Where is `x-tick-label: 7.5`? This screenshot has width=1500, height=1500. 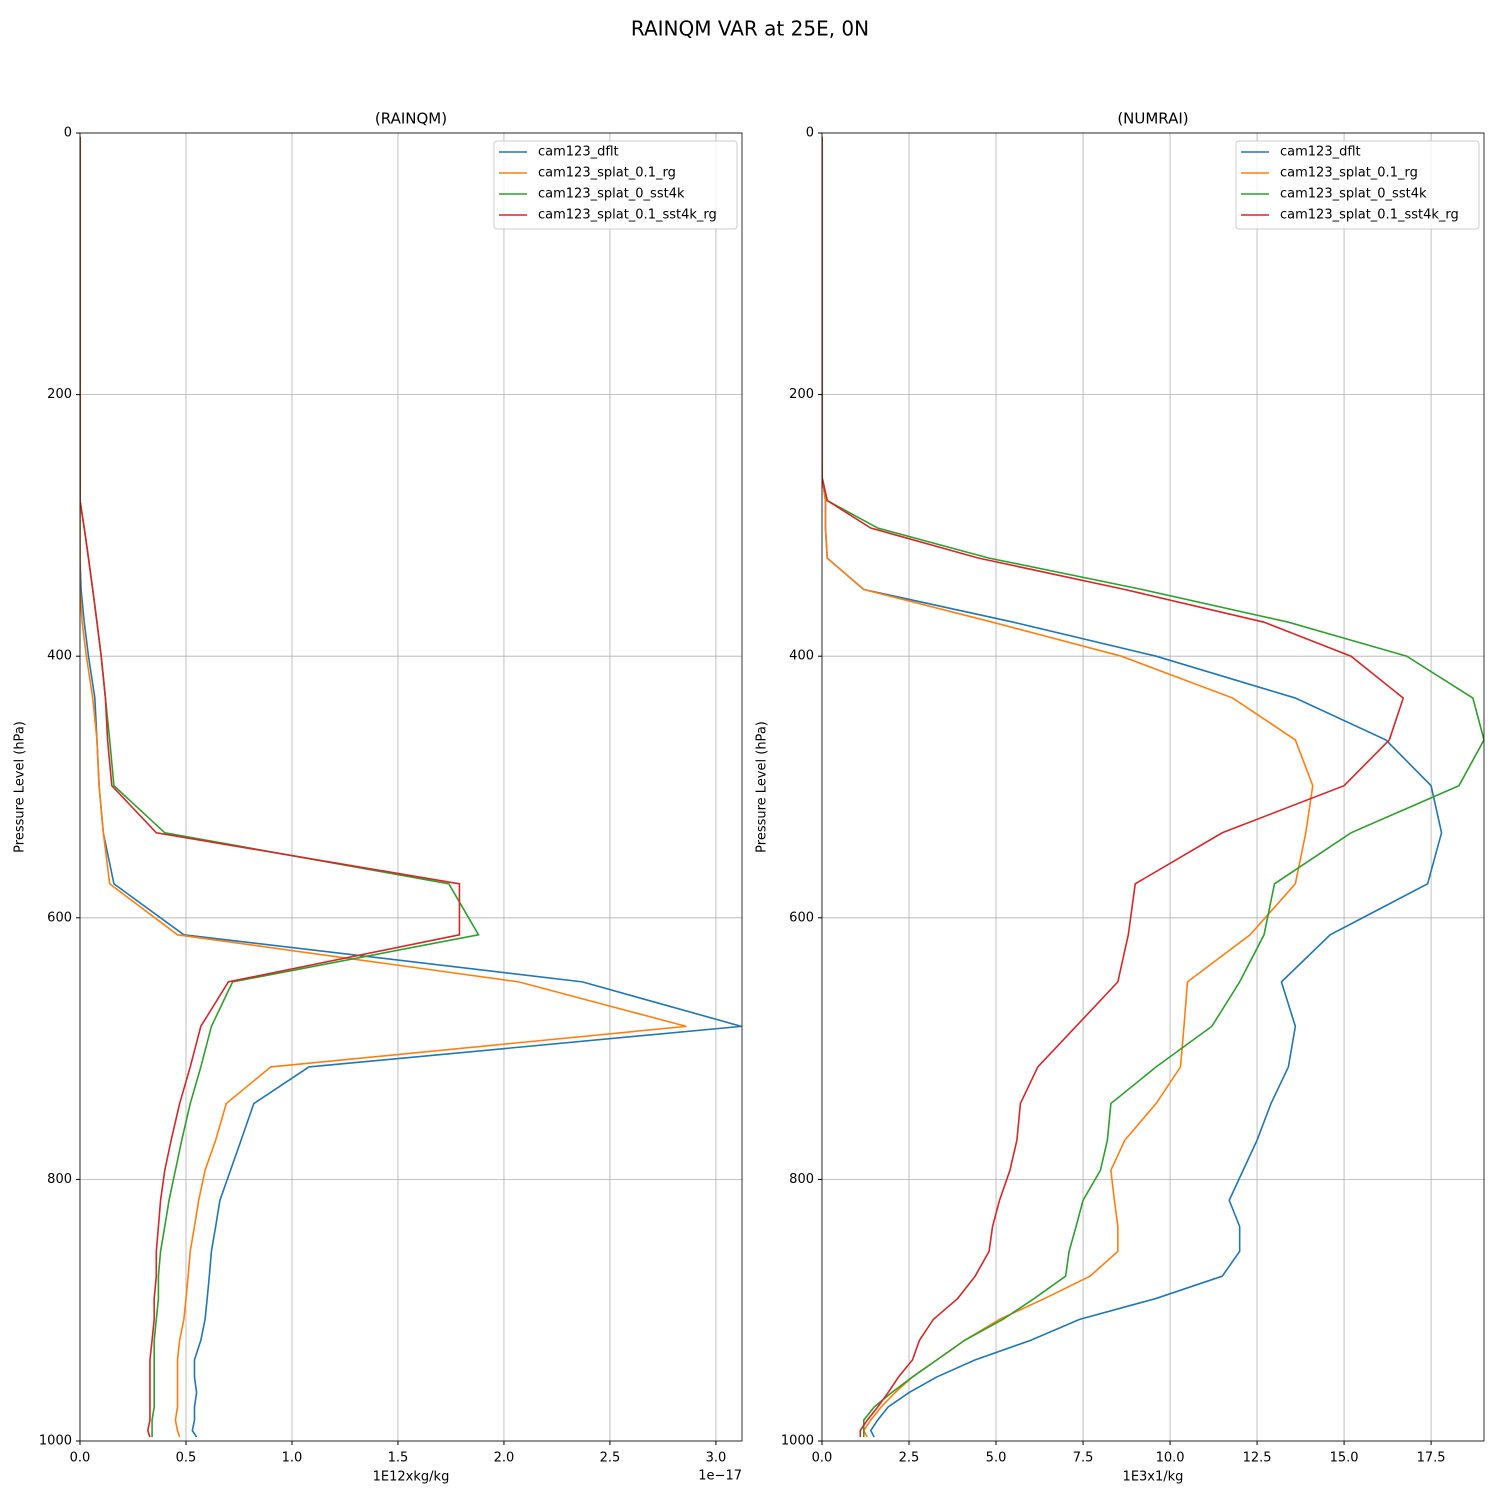
x-tick-label: 7.5 is located at coordinates (1083, 1458).